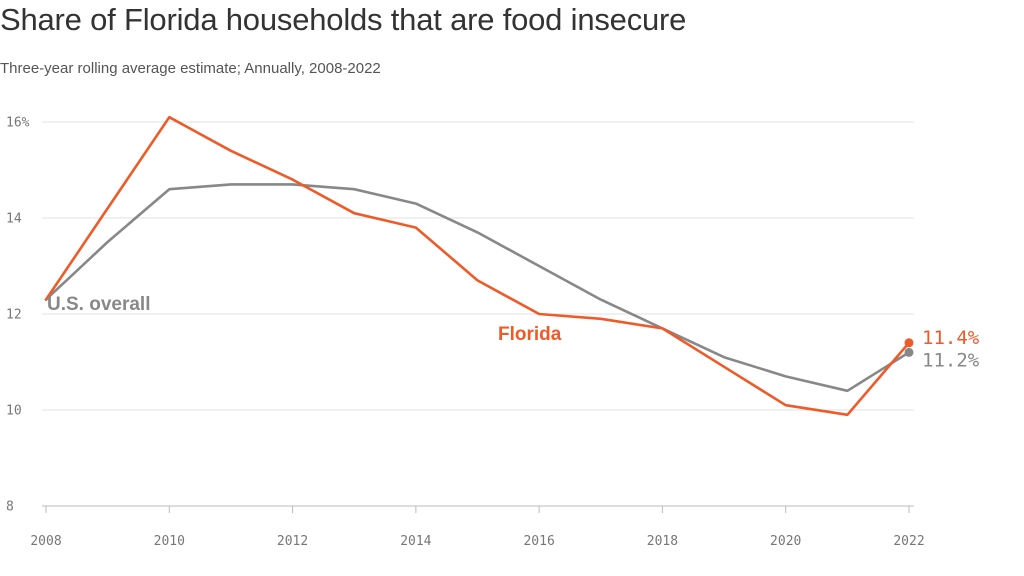  I want to click on series-labels: 11.4%11.2% Florida U.S. overall, so click(513, 332).